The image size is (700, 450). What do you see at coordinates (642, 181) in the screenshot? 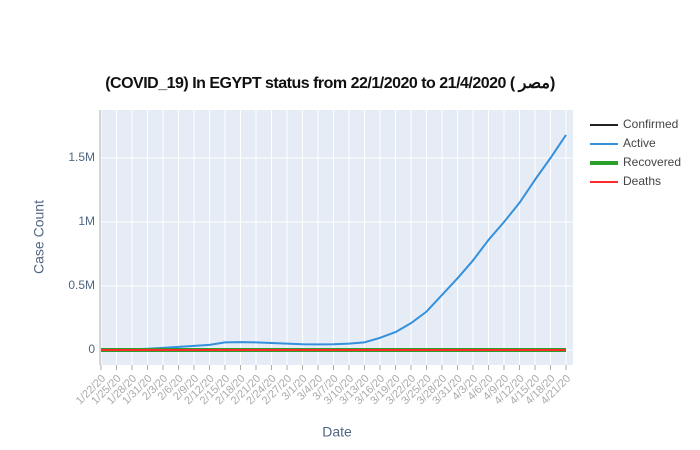
I see `legend-label: Deaths` at bounding box center [642, 181].